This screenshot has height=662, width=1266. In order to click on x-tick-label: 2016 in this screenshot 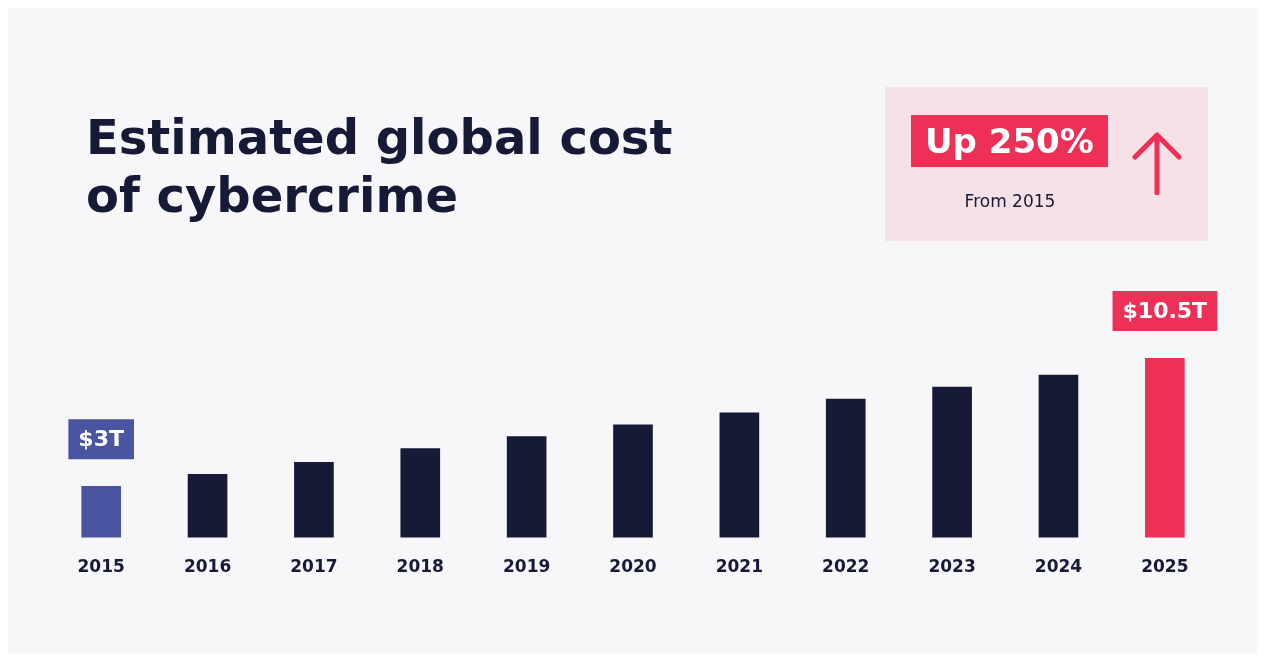, I will do `click(207, 566)`.